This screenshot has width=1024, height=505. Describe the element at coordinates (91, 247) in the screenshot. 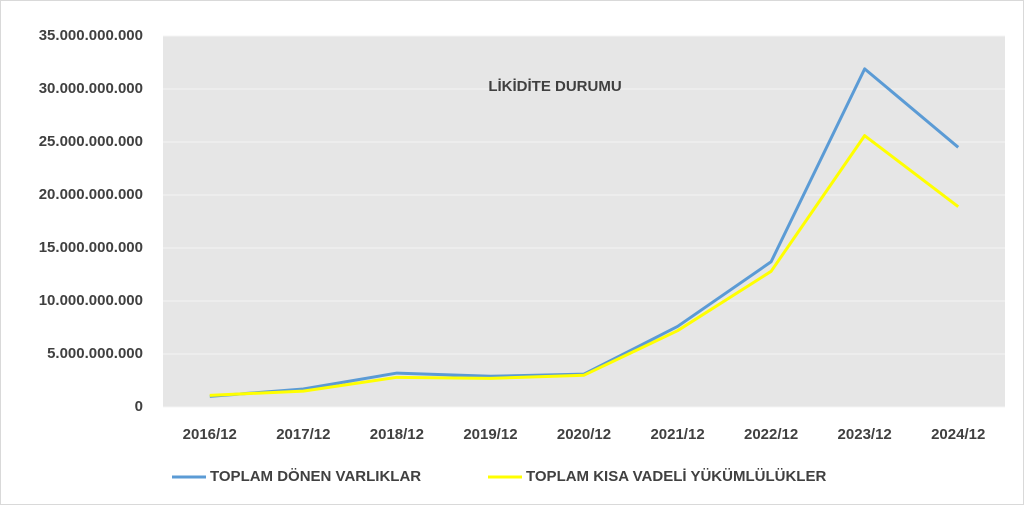

I see `y-tick-label: 15.000.000.000` at that location.